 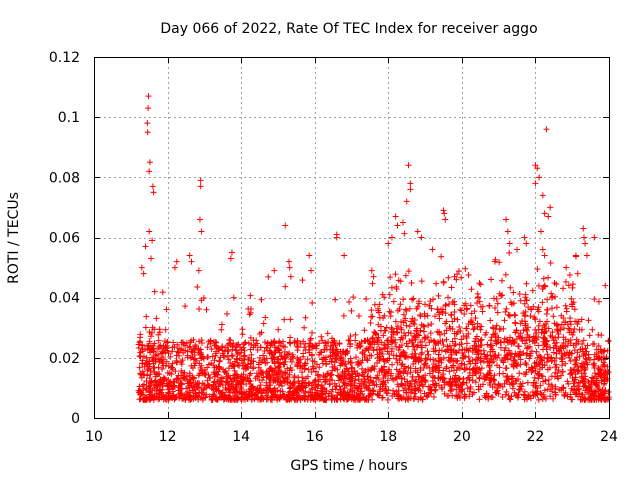 I want to click on y-tick-label: 0.08, so click(x=64, y=178).